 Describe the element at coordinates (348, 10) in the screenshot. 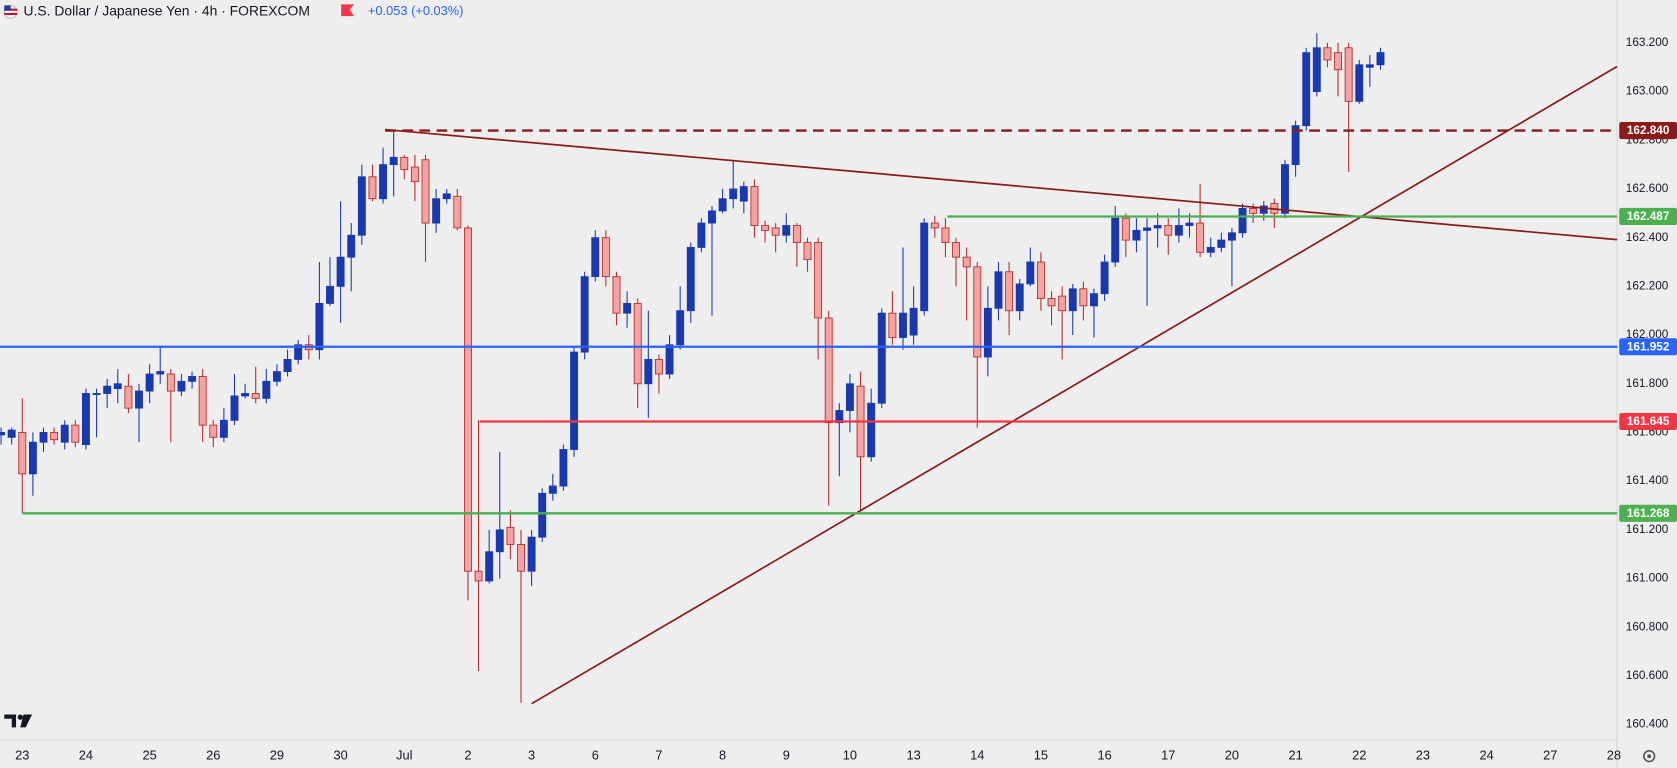

I see `market-flag` at that location.